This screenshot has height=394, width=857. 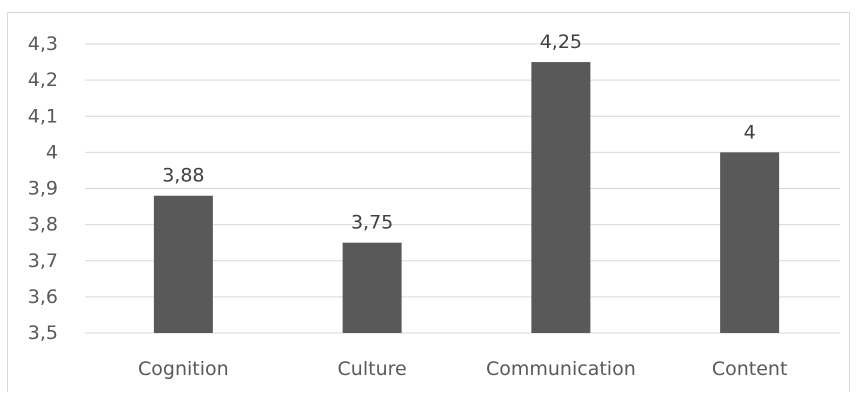 What do you see at coordinates (372, 223) in the screenshot?
I see `data-label-culture: 3,75` at bounding box center [372, 223].